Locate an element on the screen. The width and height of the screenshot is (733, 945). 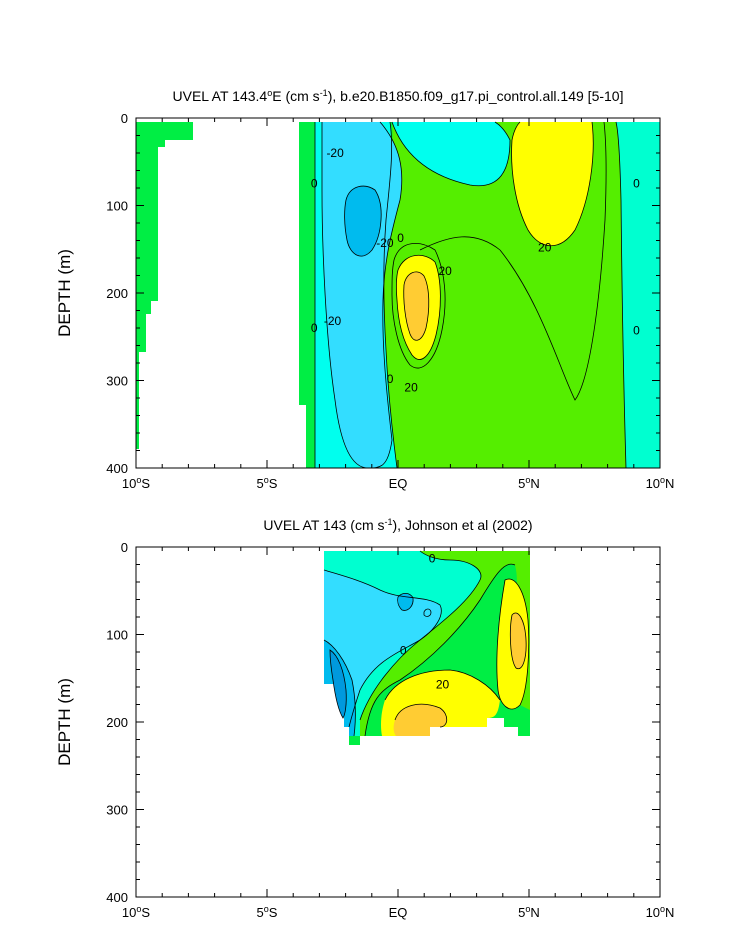
p1-contour-east-zero is located at coordinates (621, 295).